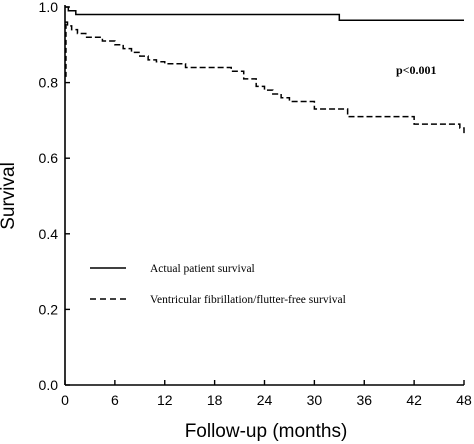 The image size is (474, 444). What do you see at coordinates (264, 13) in the screenshot?
I see `series-line-actual-survival` at bounding box center [264, 13].